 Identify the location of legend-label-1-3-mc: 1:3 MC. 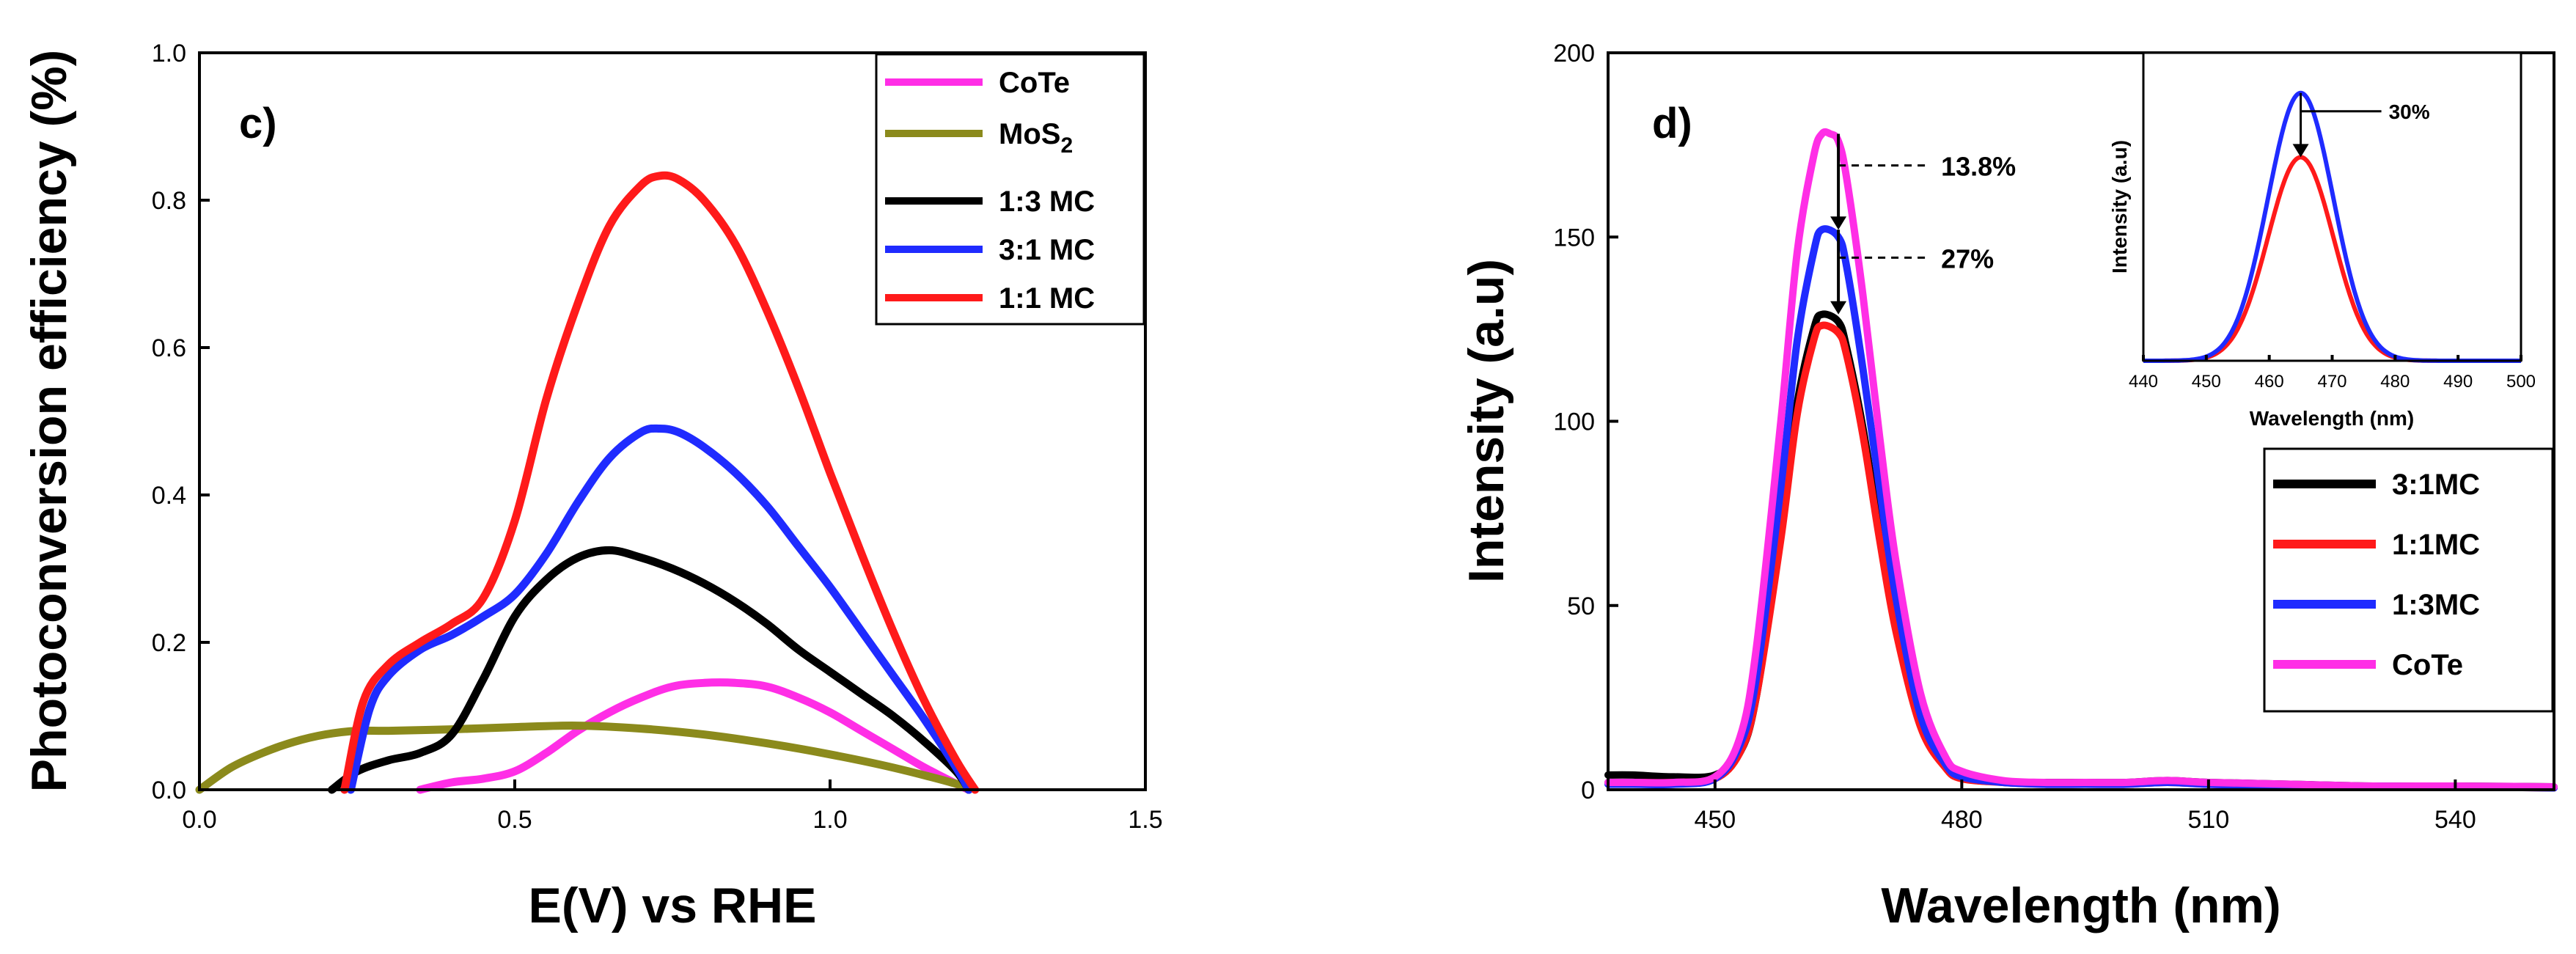
(1047, 202).